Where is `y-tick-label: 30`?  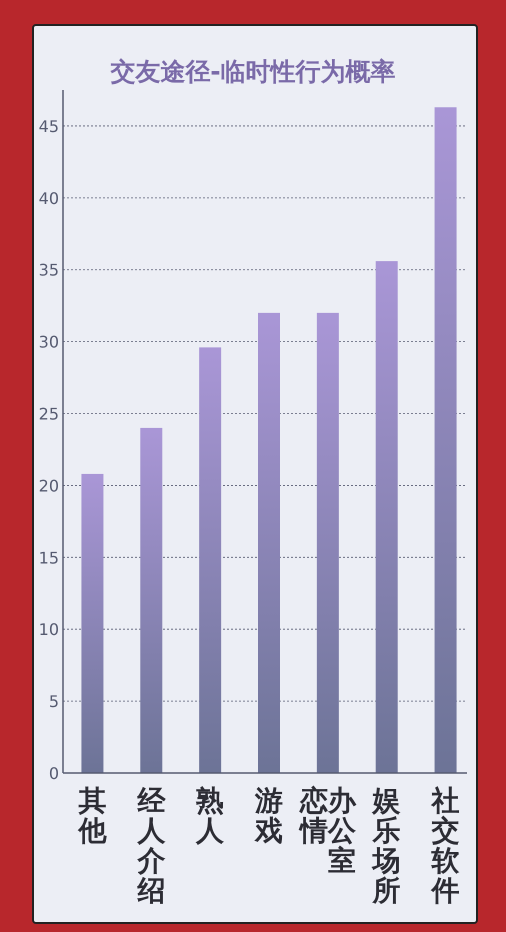 y-tick-label: 30 is located at coordinates (48, 342).